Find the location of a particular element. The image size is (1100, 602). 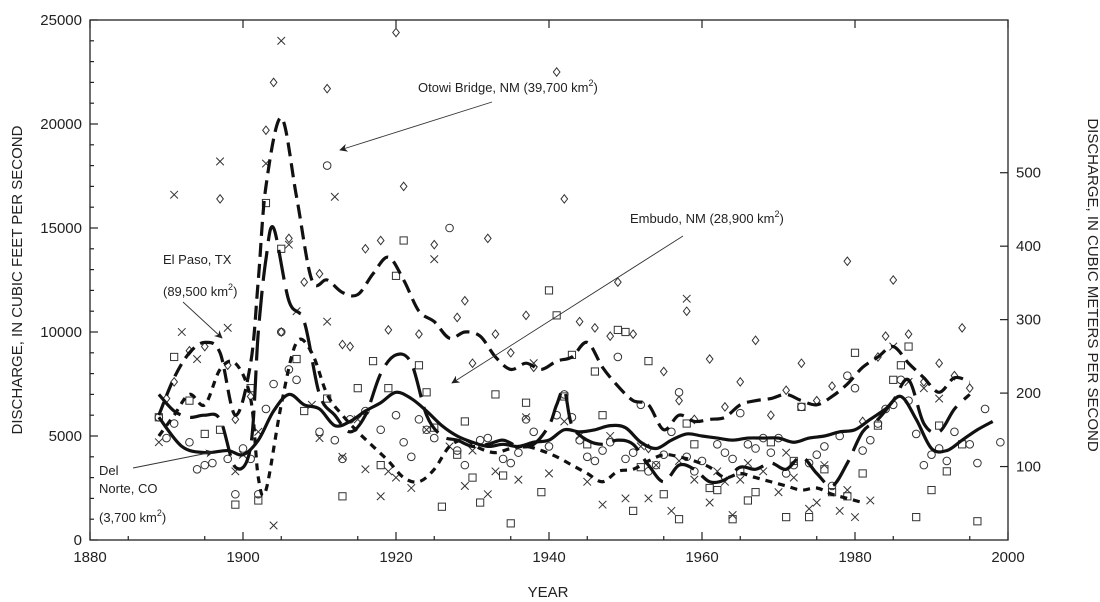

annotation-del-norte: Del is located at coordinates (109, 470).